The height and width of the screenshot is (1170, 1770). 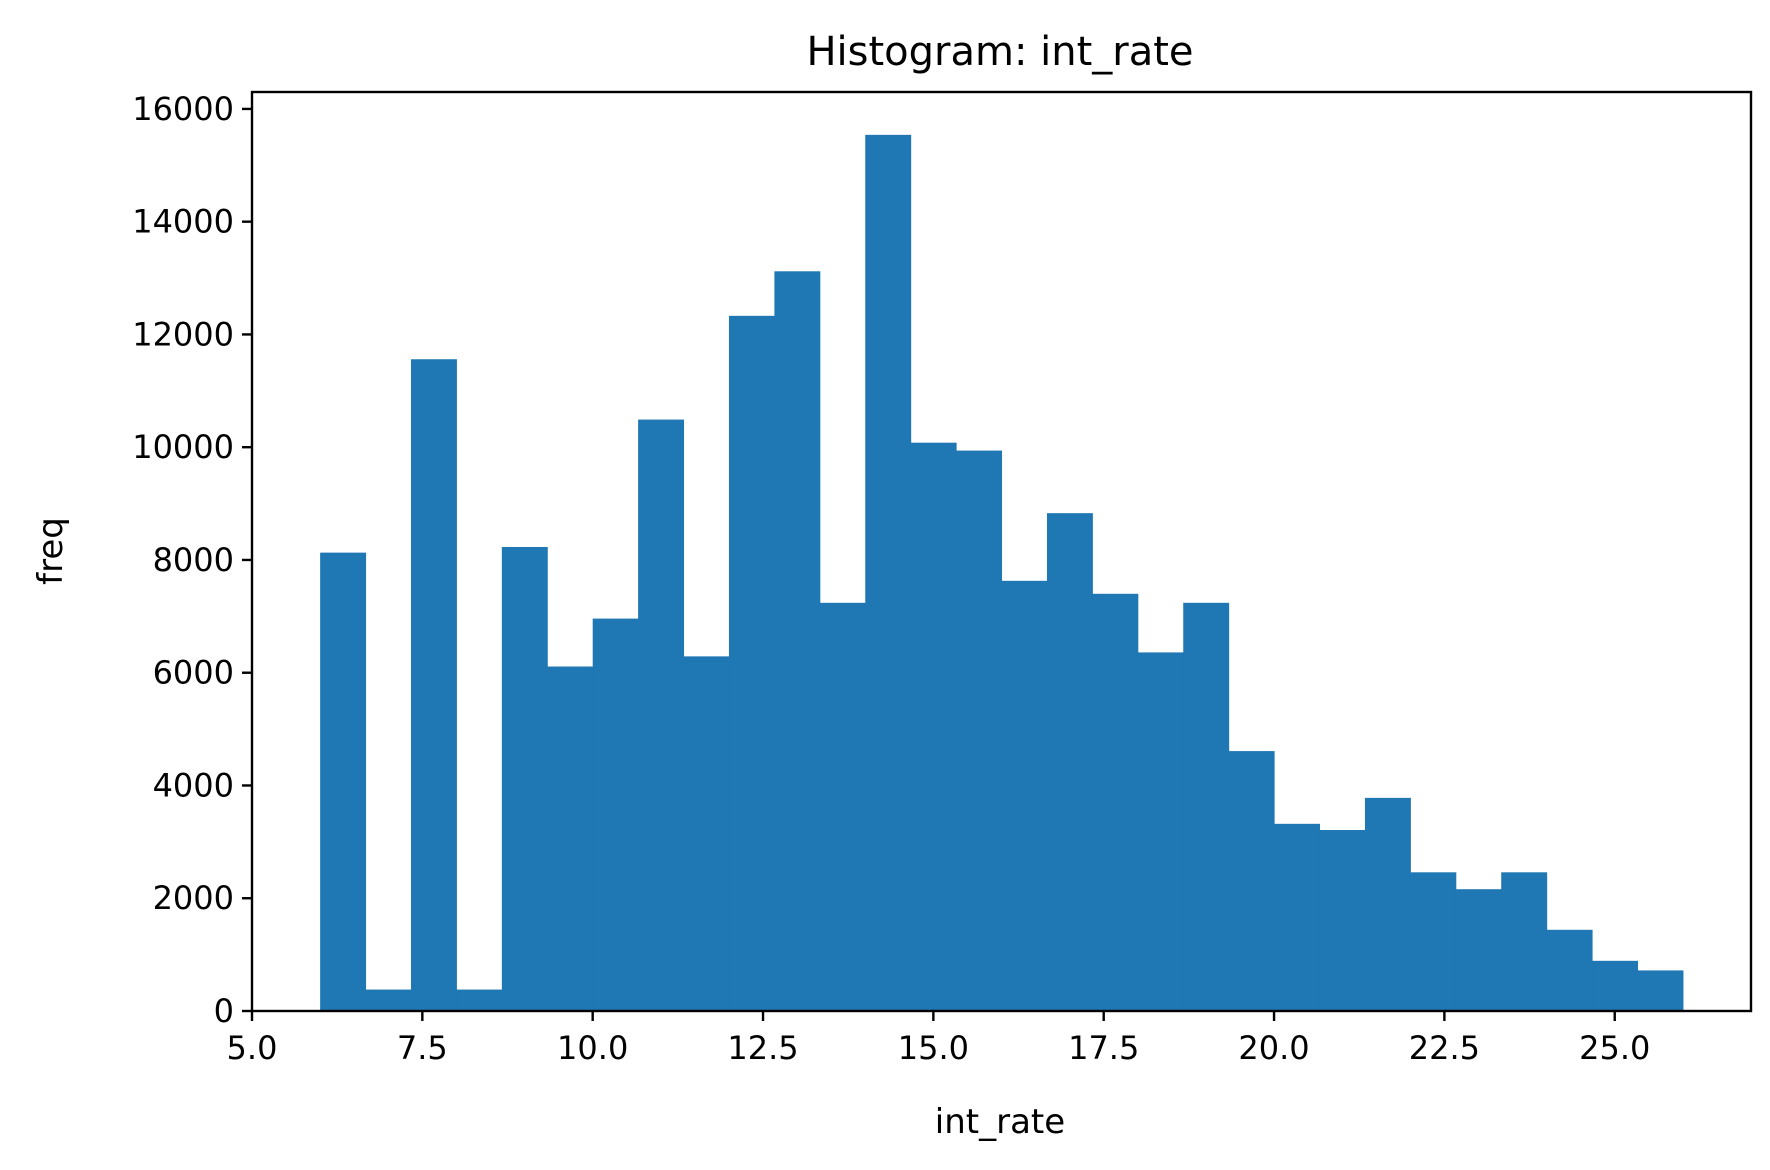 What do you see at coordinates (1000, 1122) in the screenshot?
I see `x-axis-label: int_rate` at bounding box center [1000, 1122].